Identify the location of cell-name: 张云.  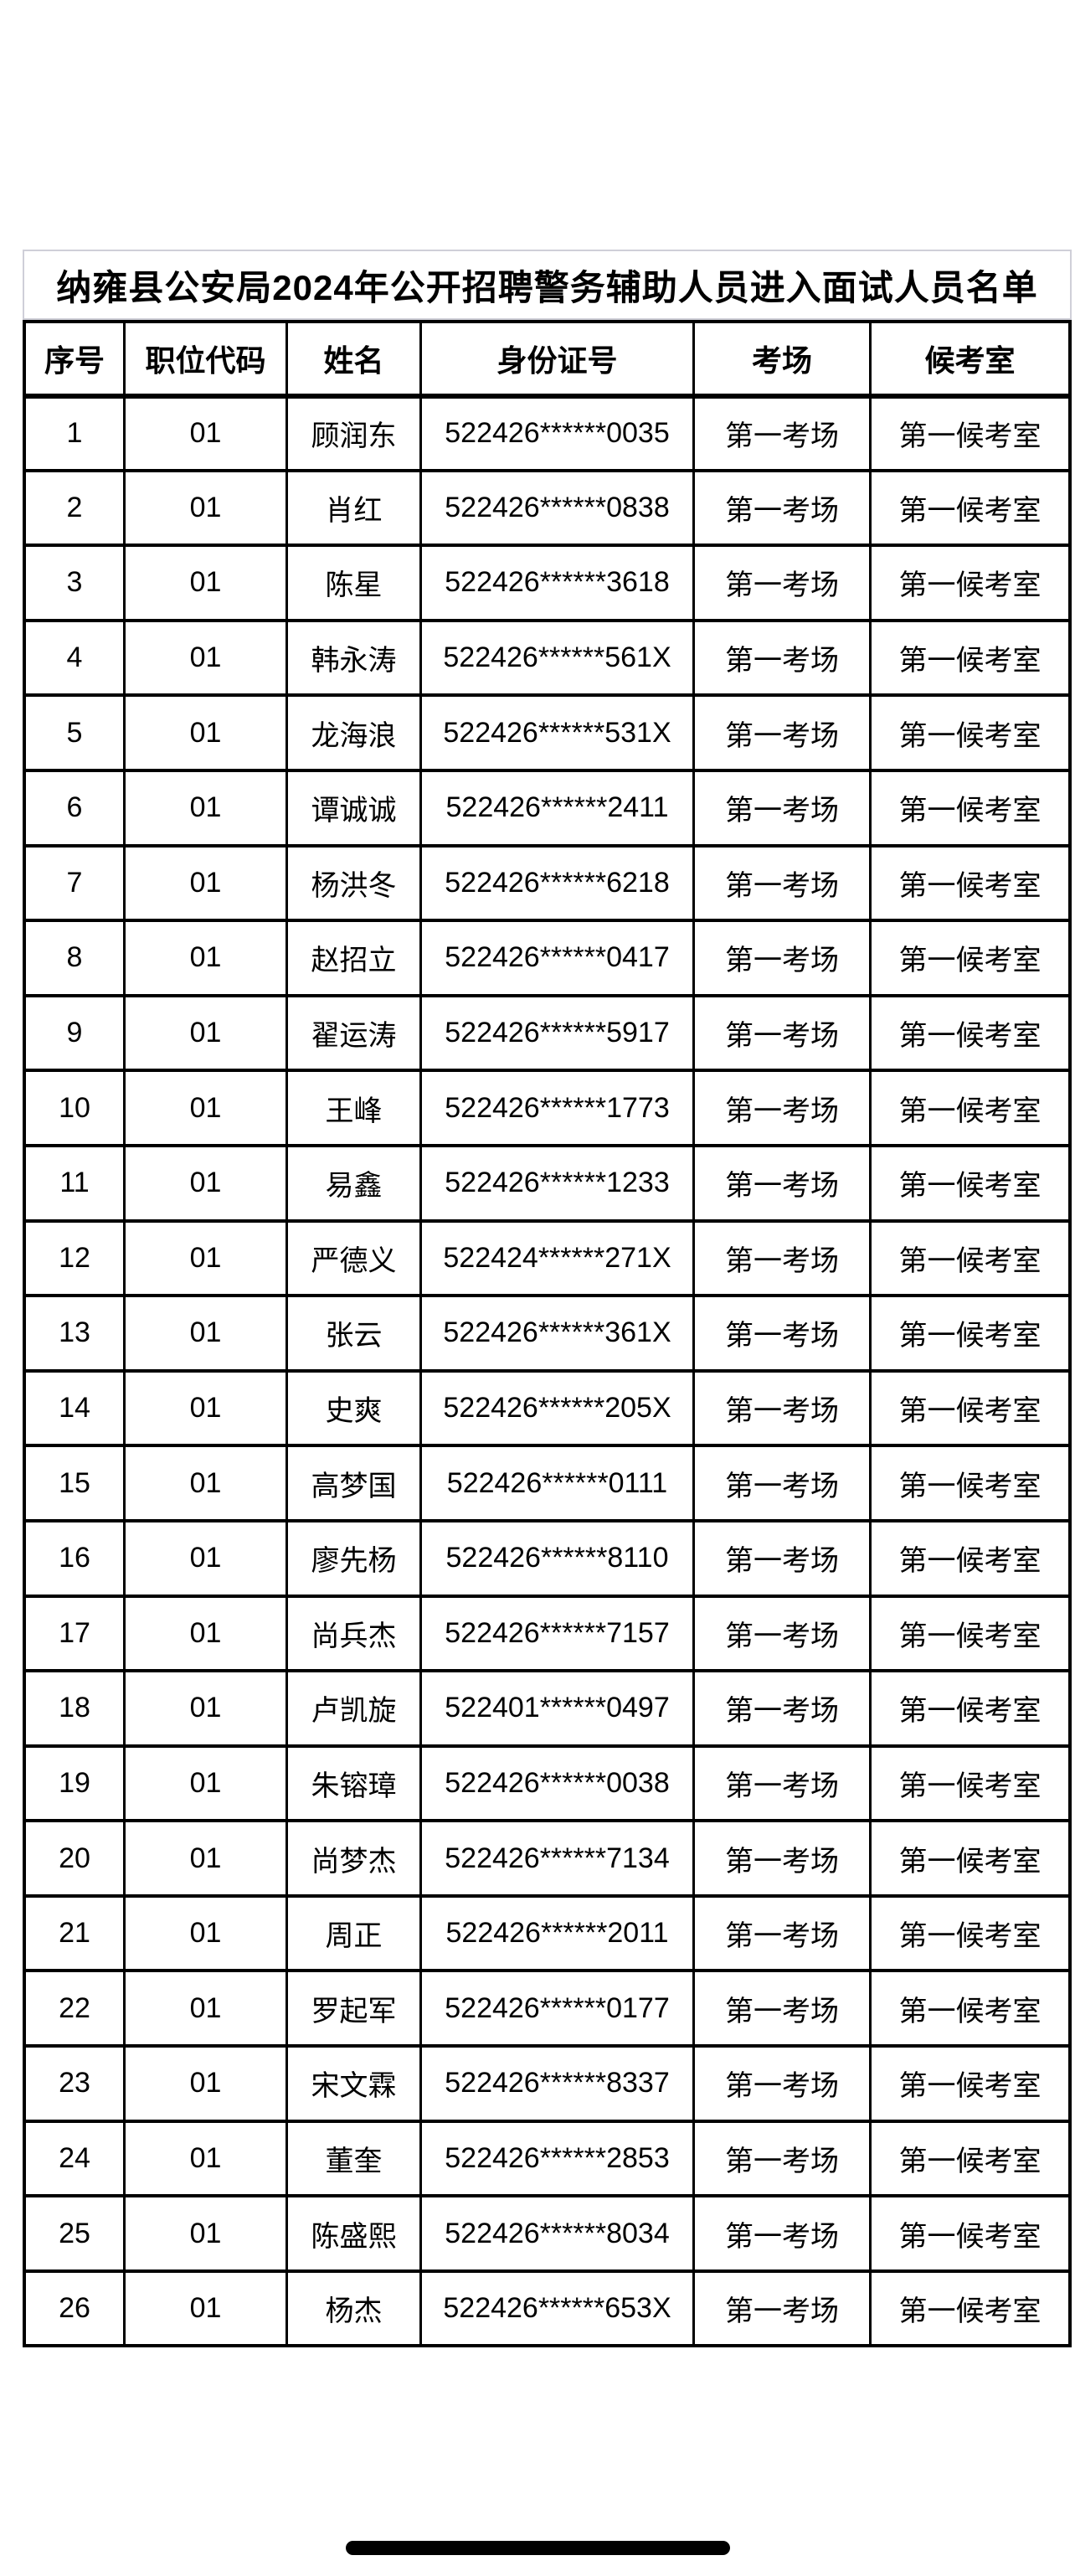
(352, 1331).